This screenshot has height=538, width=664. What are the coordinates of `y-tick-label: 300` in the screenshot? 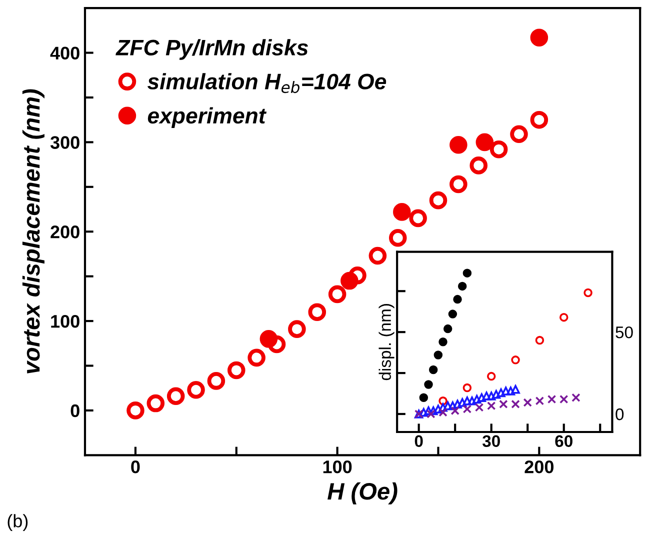 It's located at (65, 142).